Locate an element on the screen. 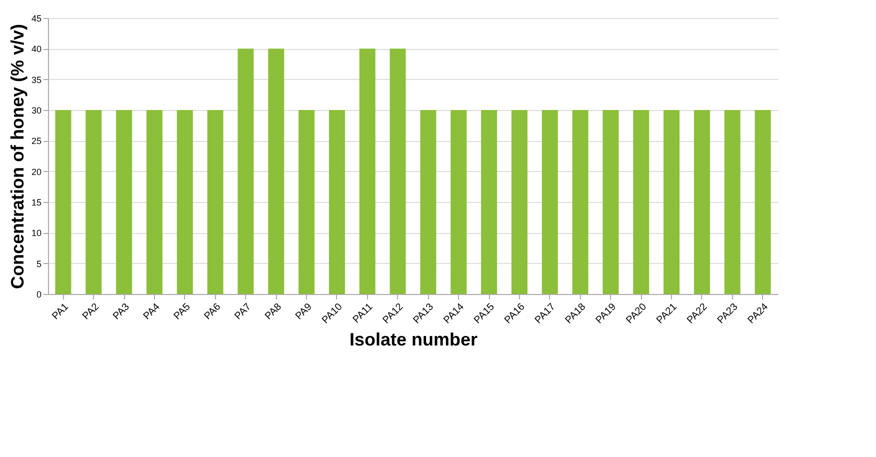 Image resolution: width=876 pixels, height=457 pixels. x-tick-label: PA4 is located at coordinates (152, 311).